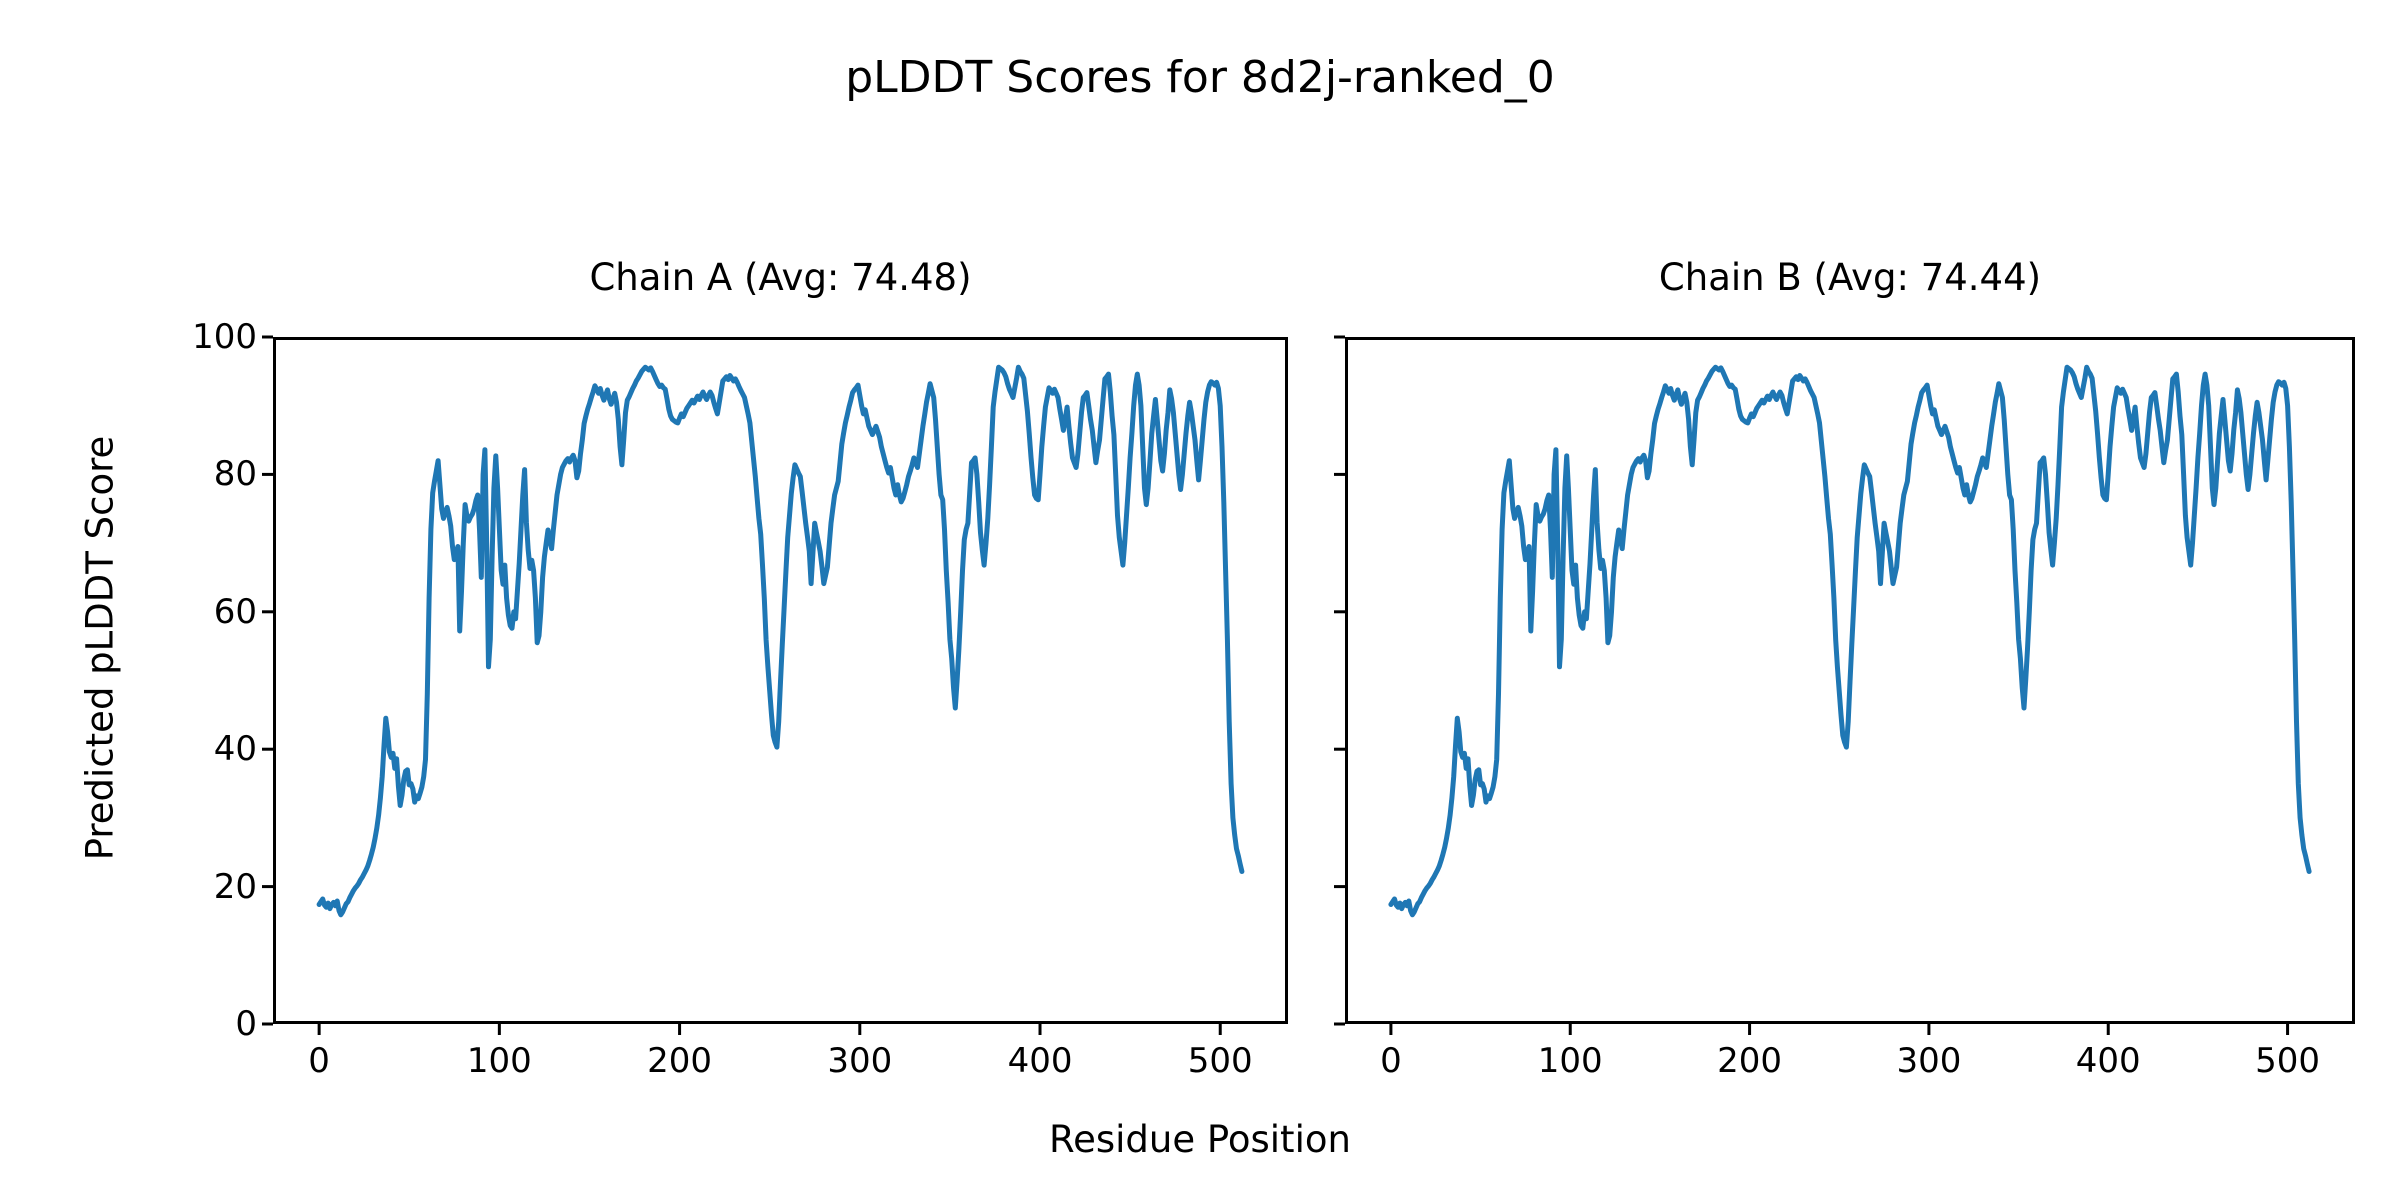 The width and height of the screenshot is (2400, 1200). What do you see at coordinates (246, 1024) in the screenshot?
I see `y-tick-label: 0` at bounding box center [246, 1024].